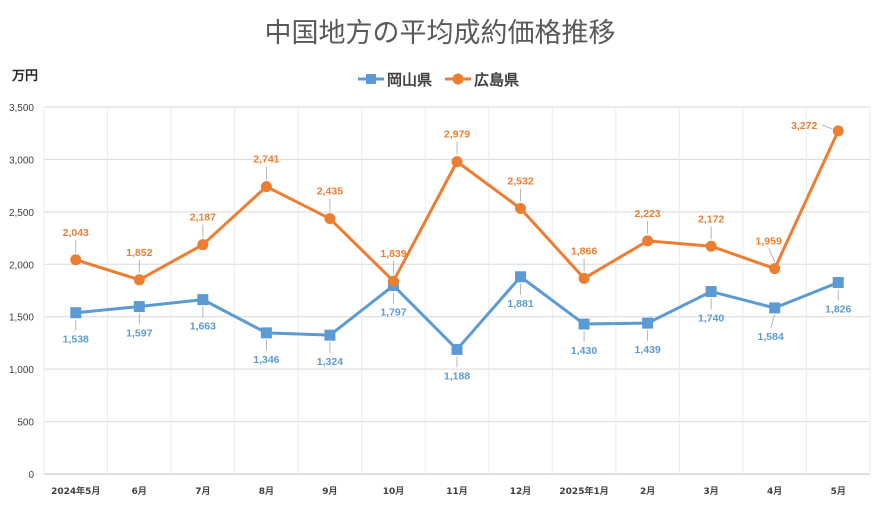 The image size is (880, 507). Describe the element at coordinates (266, 491) in the screenshot. I see `x-tick-label: 8月` at that location.